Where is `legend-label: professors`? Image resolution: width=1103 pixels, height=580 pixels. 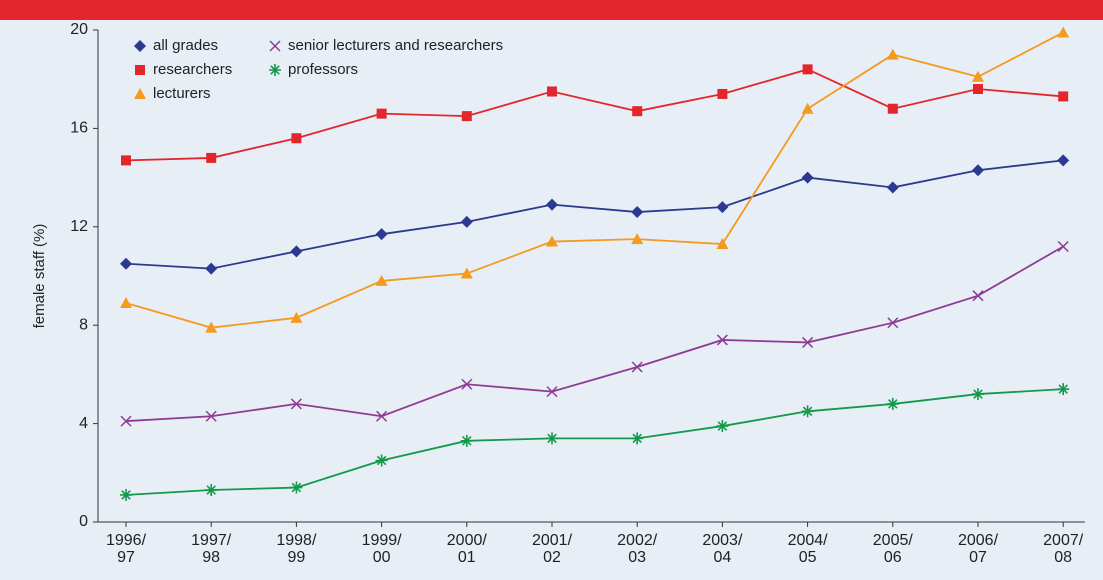 legend-label: professors is located at coordinates (323, 69).